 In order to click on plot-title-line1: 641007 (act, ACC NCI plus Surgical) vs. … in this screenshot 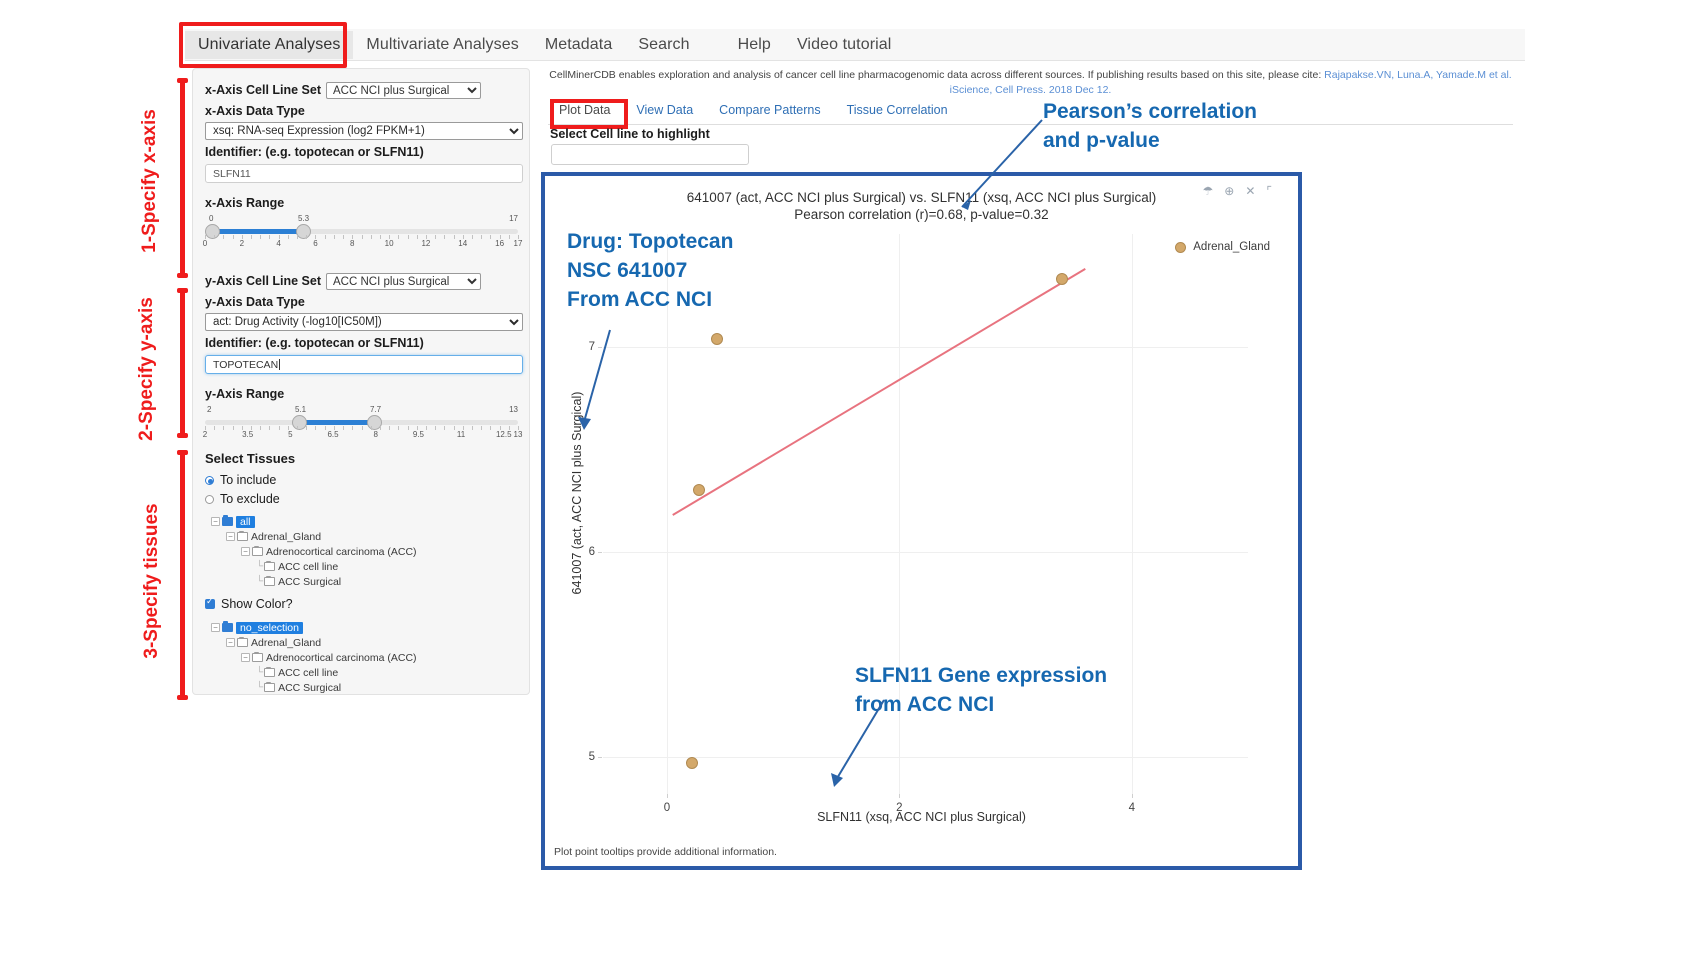, I will do `click(921, 197)`.